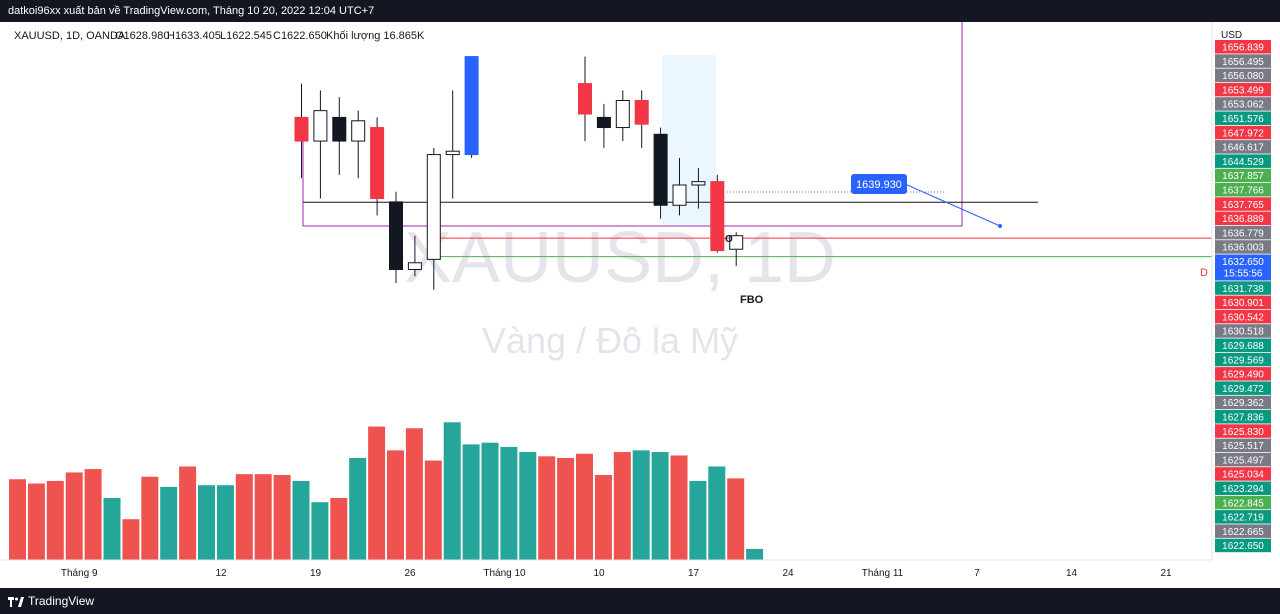 Image resolution: width=1280 pixels, height=614 pixels. What do you see at coordinates (1243, 104) in the screenshot?
I see `price-axis-label: 1653.062` at bounding box center [1243, 104].